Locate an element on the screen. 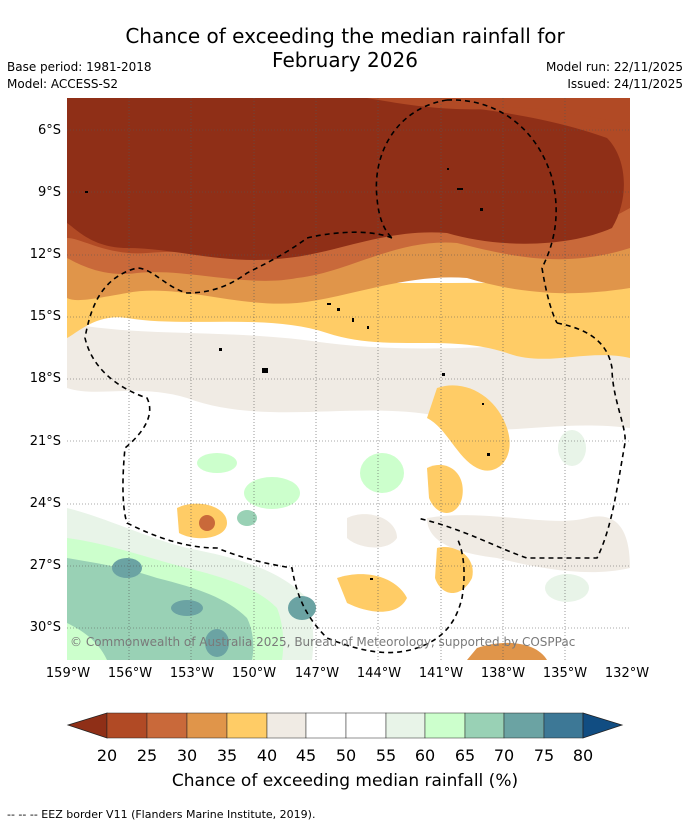  lat-label-21s: 21°S is located at coordinates (45, 441).